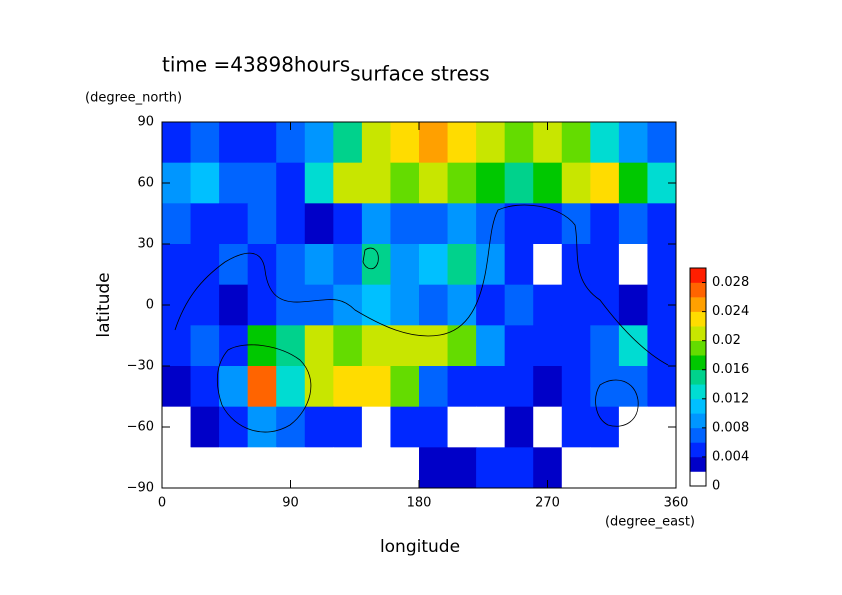 This screenshot has height=595, width=842. What do you see at coordinates (547, 503) in the screenshot?
I see `x-tick-label: 270` at bounding box center [547, 503].